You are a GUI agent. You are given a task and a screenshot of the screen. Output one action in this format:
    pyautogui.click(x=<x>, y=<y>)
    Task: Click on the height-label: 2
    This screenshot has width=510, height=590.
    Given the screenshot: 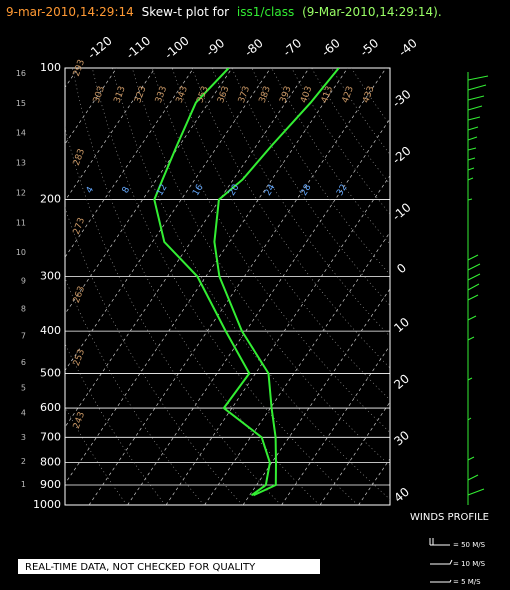 What is the action you would take?
    pyautogui.click(x=23, y=461)
    